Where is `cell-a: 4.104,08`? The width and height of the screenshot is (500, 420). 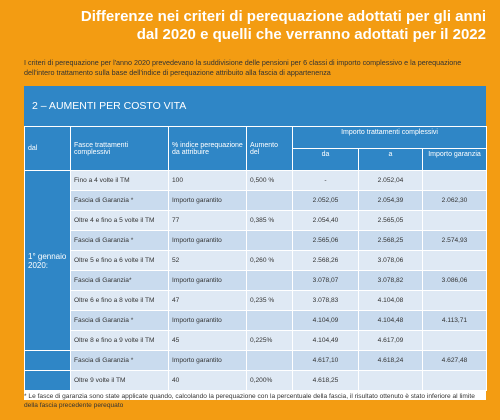 cell-a: 4.104,08 is located at coordinates (390, 300).